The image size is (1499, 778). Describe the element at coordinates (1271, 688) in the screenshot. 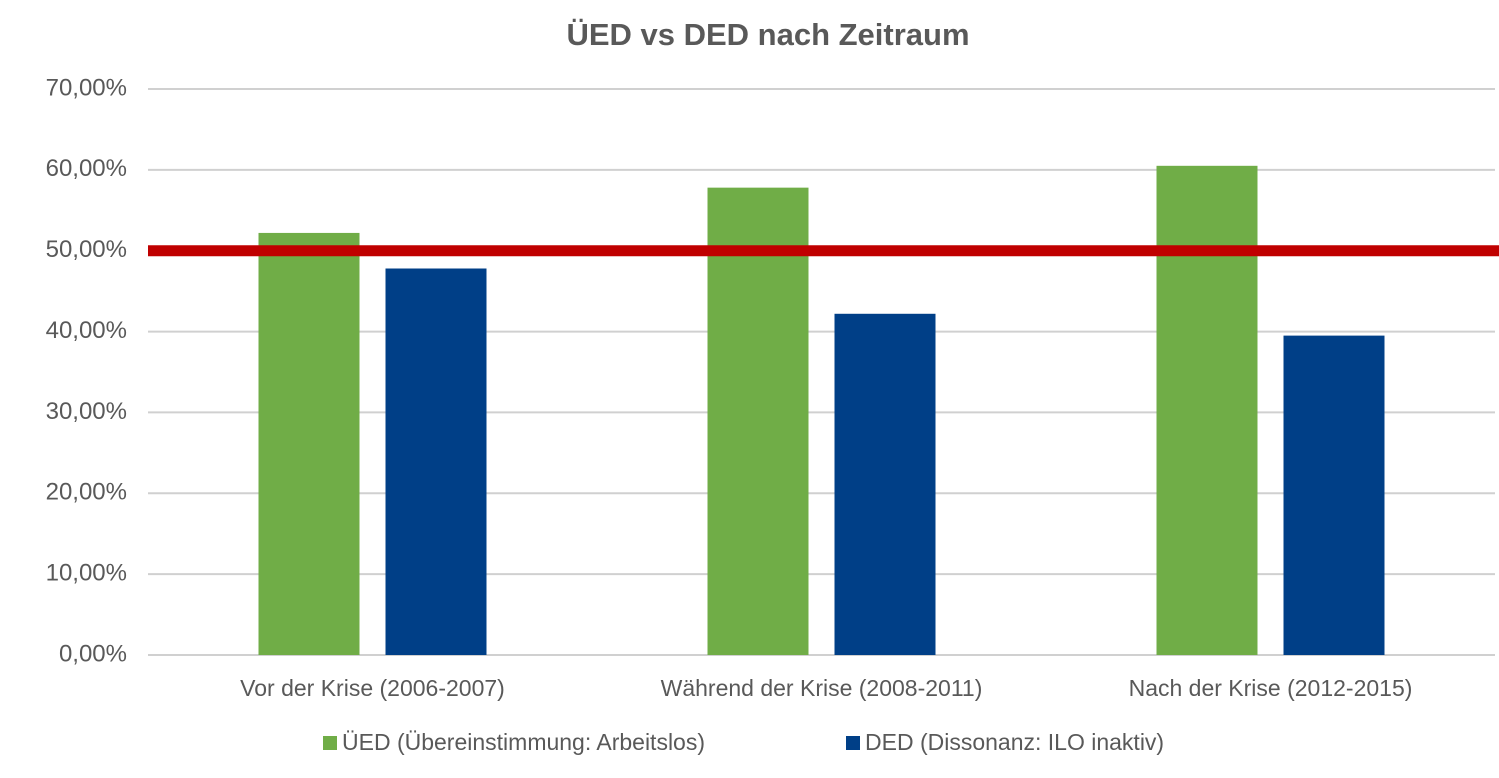

I see `x-tick-label: Nach der Krise (2012-2015)` at that location.